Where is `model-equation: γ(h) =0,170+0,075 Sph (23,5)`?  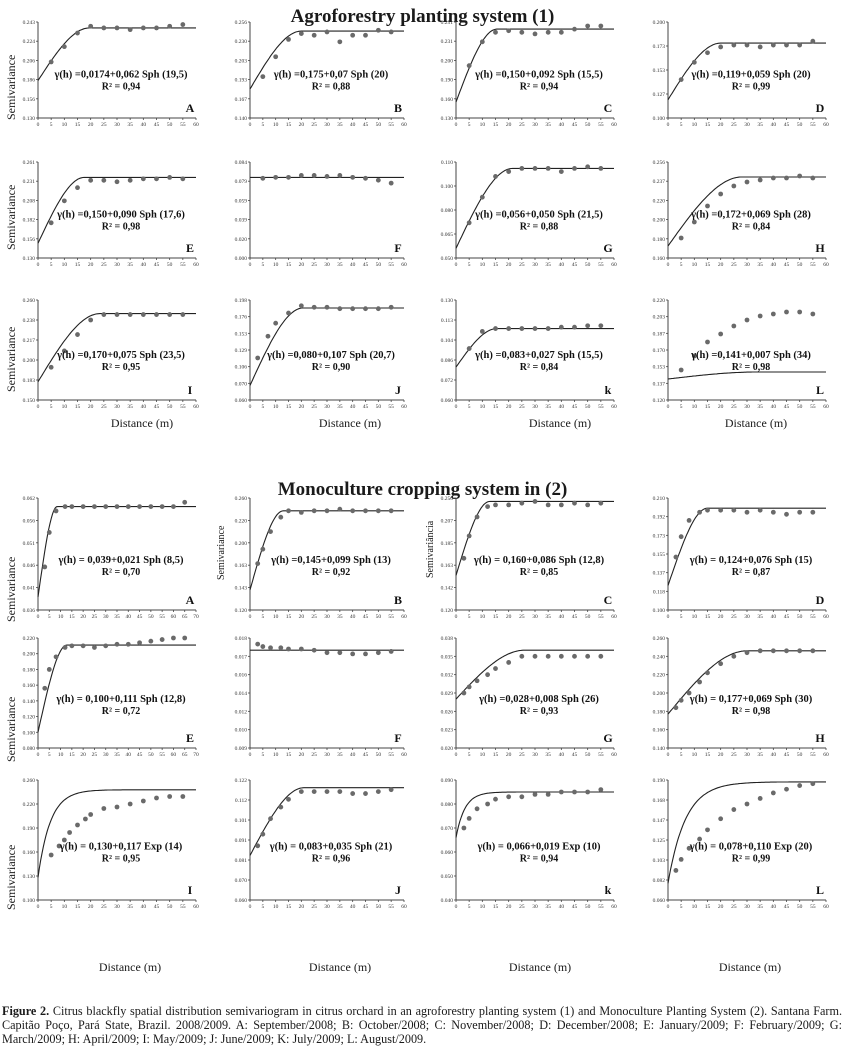
model-equation: γ(h) =0,170+0,075 Sph (23,5) is located at coordinates (120, 355).